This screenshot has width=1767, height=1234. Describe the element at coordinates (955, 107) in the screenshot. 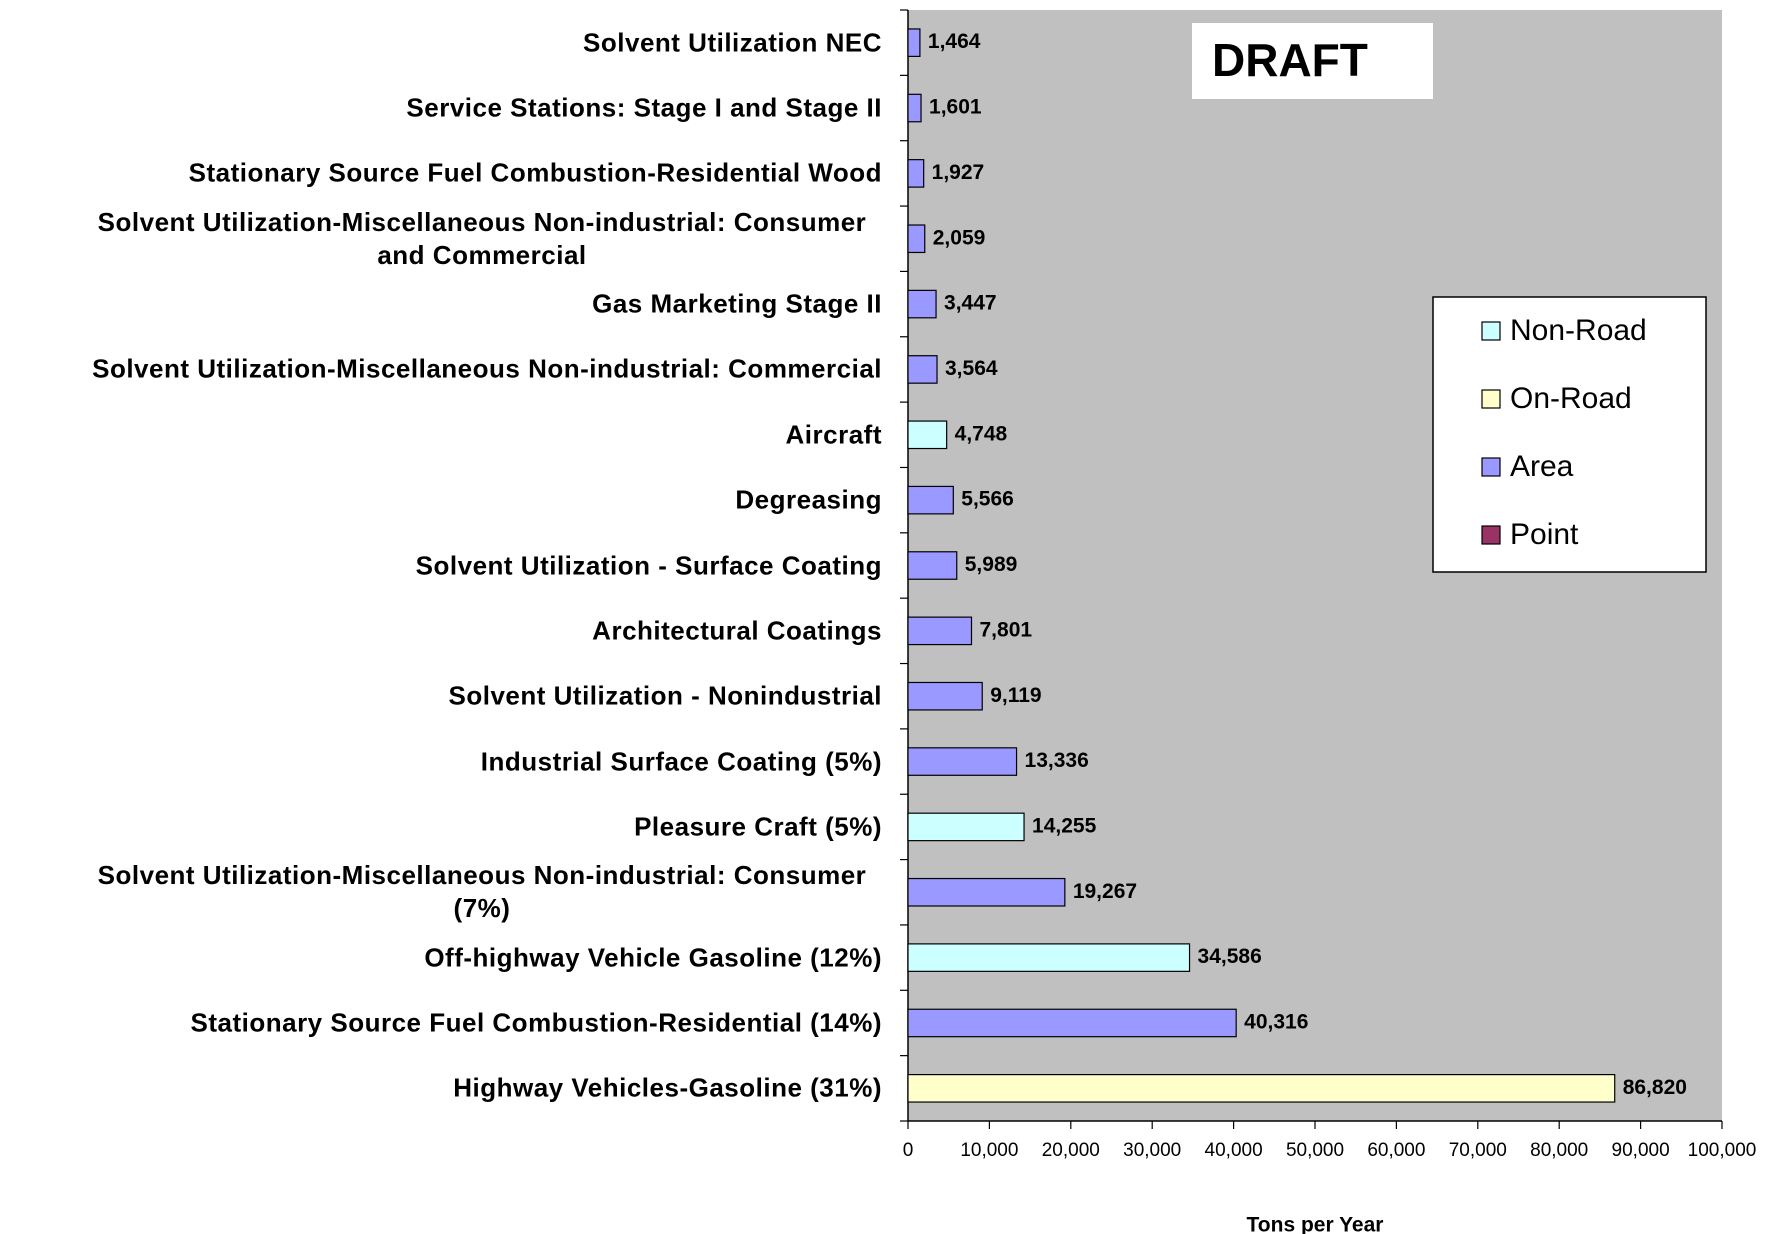

I see `value-label: 1,601` at that location.